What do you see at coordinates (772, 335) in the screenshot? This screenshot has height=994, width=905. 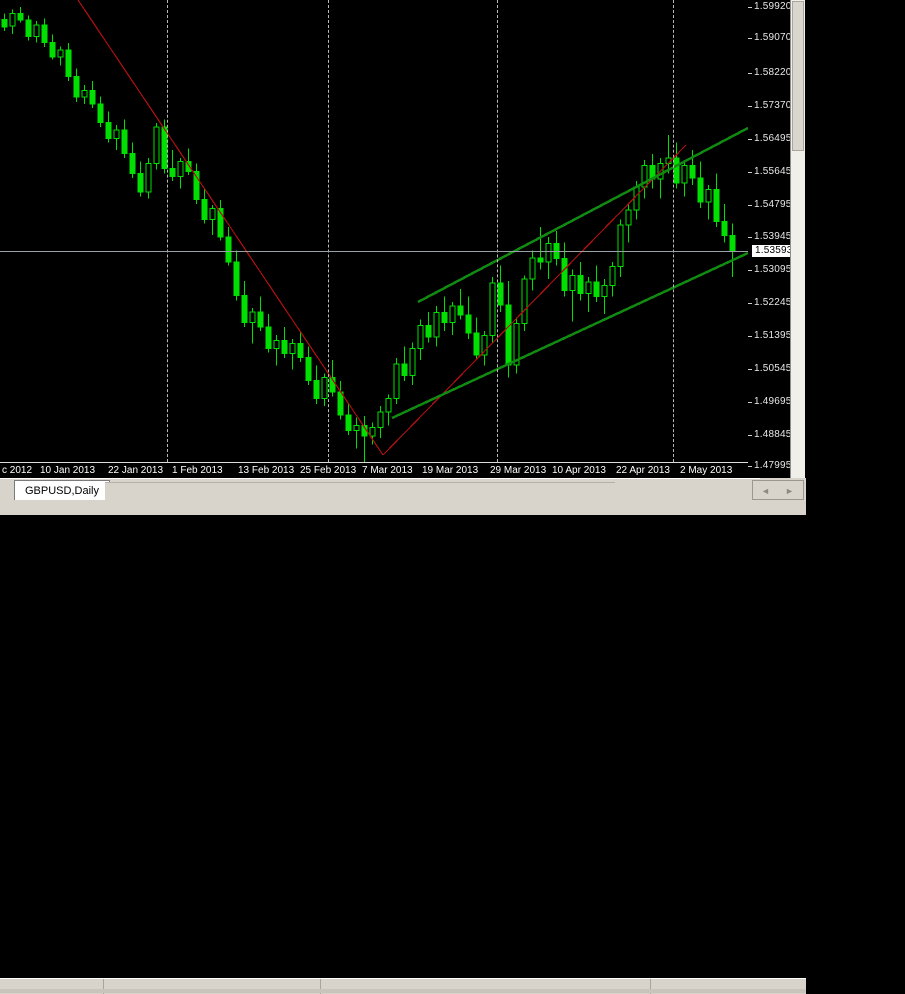 I see `price-label: 1.51395` at bounding box center [772, 335].